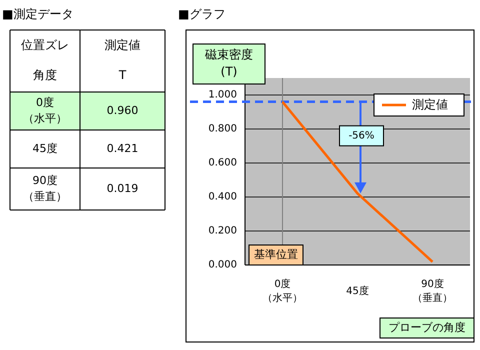 The height and width of the screenshot is (350, 480). What do you see at coordinates (282, 291) in the screenshot?
I see `x-tick-label: 0度（水平）` at bounding box center [282, 291].